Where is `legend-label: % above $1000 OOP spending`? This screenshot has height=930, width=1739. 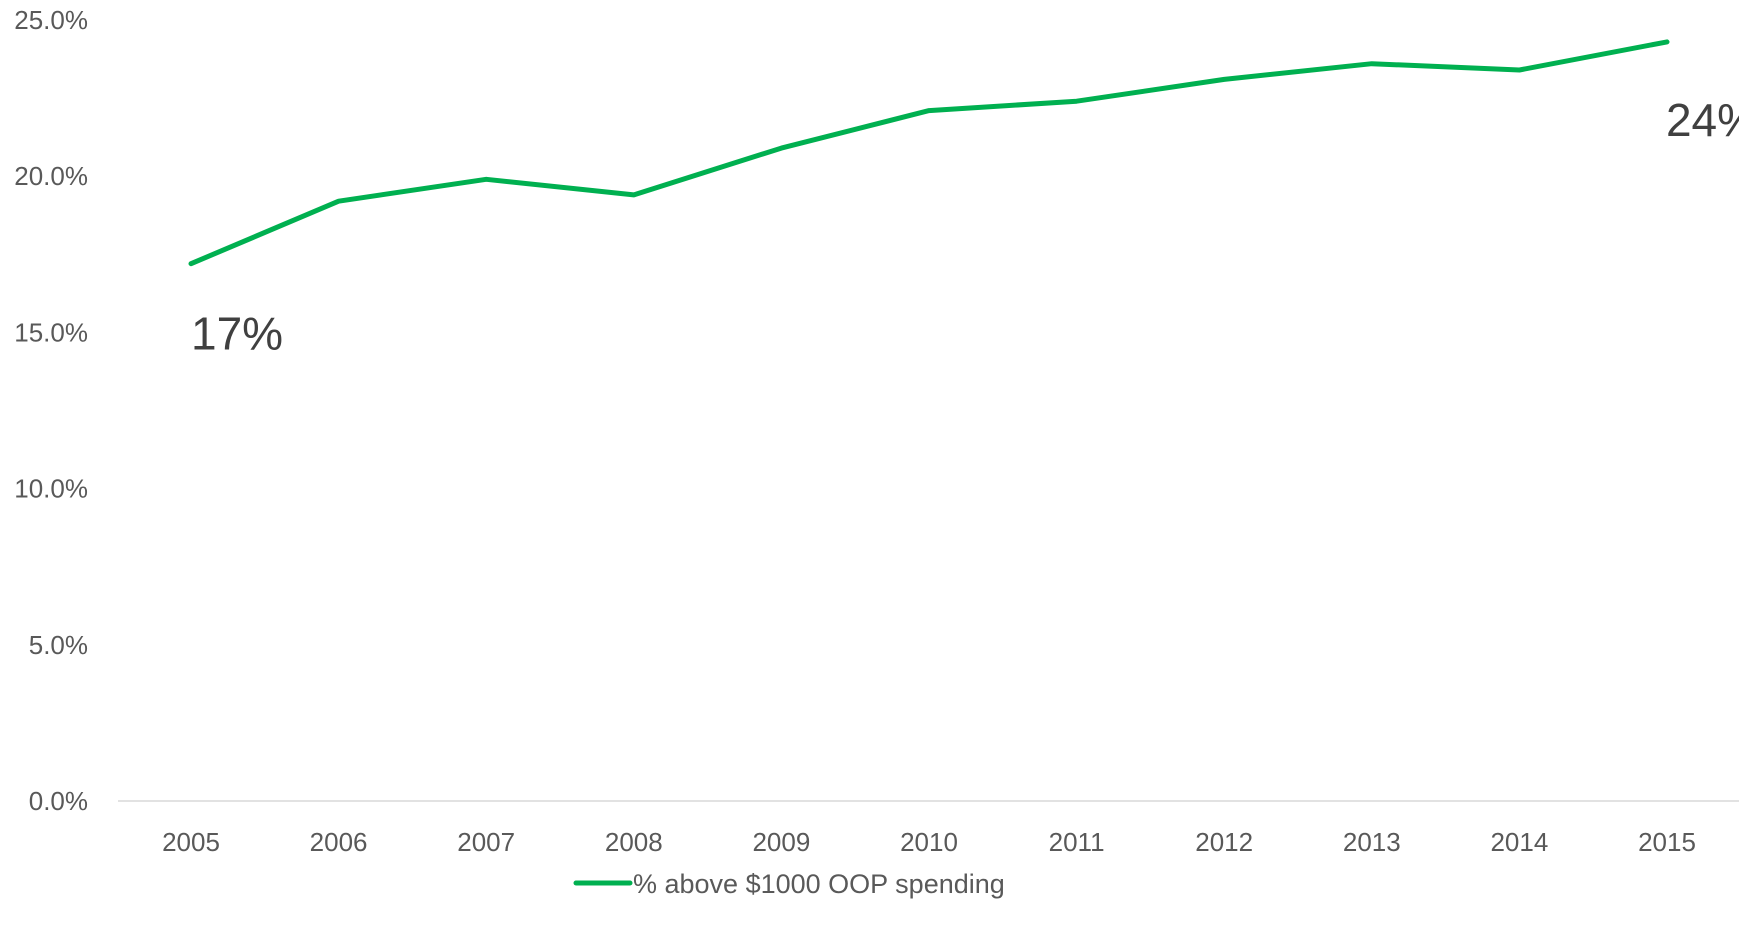
legend-label: % above $1000 OOP spending is located at coordinates (819, 884).